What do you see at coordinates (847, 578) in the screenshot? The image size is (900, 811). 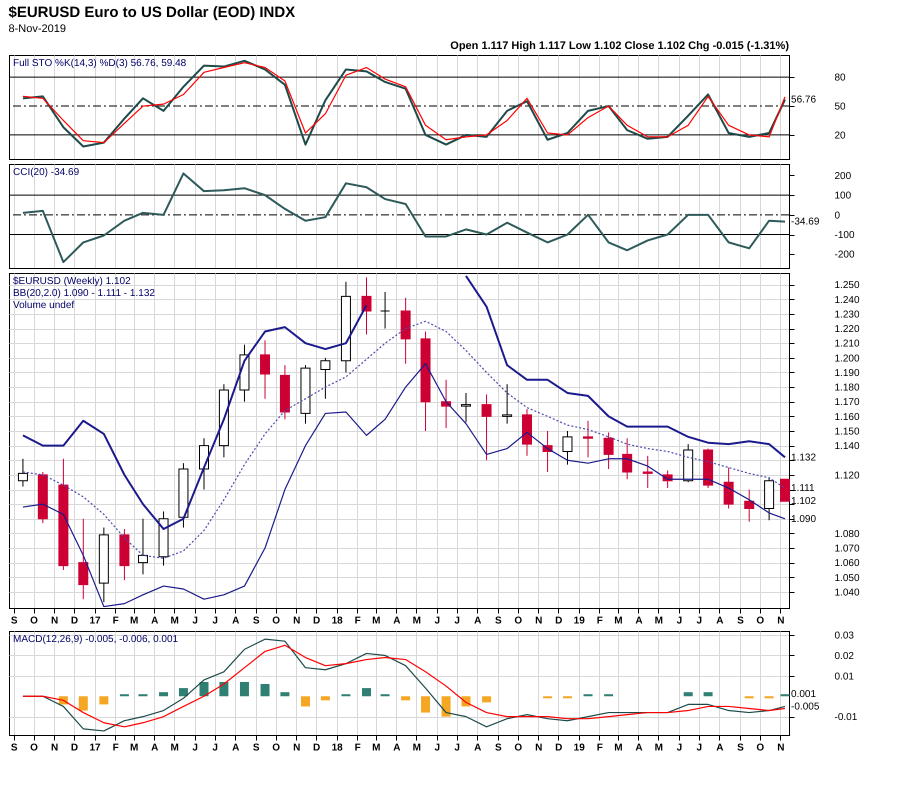 I see `y-tick-label: 1.050` at bounding box center [847, 578].